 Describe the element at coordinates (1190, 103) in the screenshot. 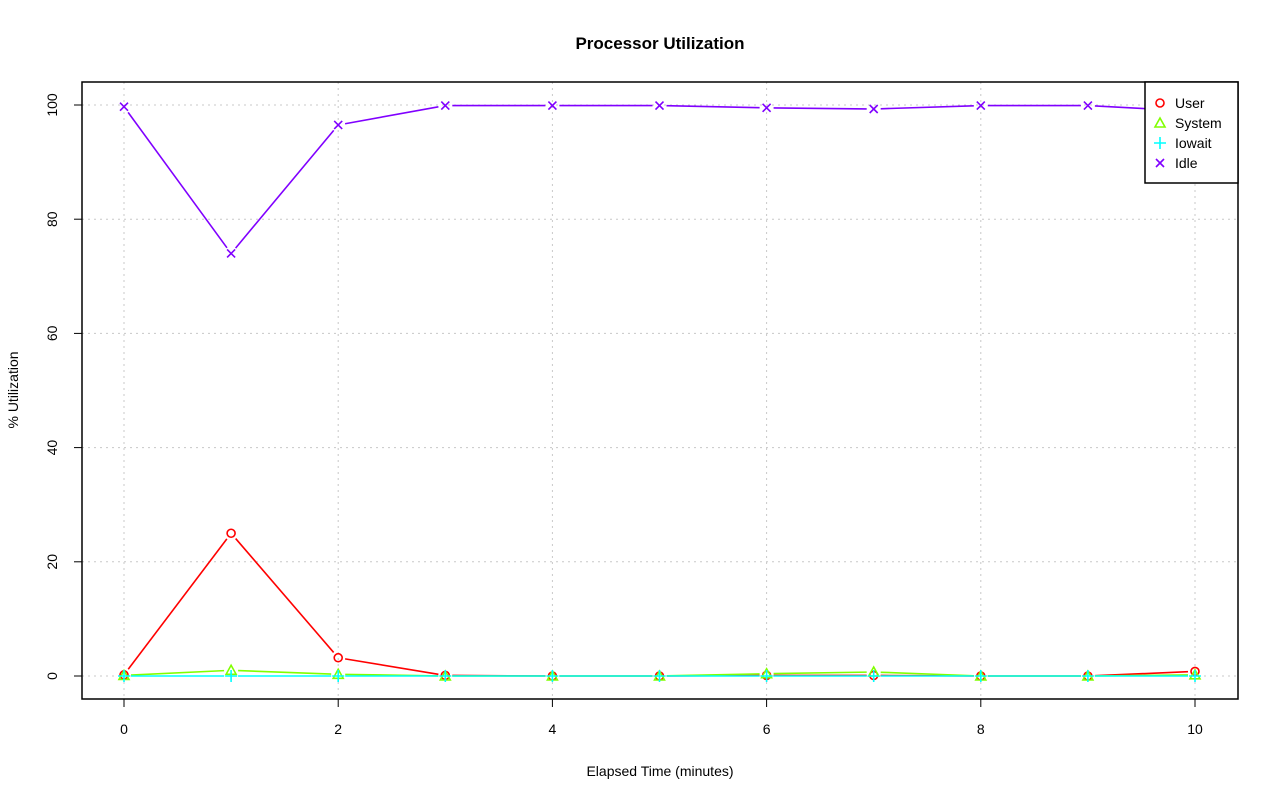

I see `legend-label: User` at that location.